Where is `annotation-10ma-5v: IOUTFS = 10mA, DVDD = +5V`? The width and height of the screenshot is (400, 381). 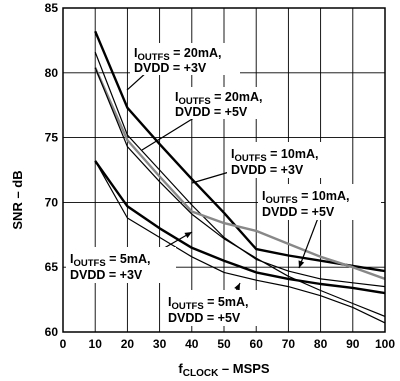 annotation-10ma-5v: IOUTFS = 10mA, DVDD = +5V is located at coordinates (319, 202).